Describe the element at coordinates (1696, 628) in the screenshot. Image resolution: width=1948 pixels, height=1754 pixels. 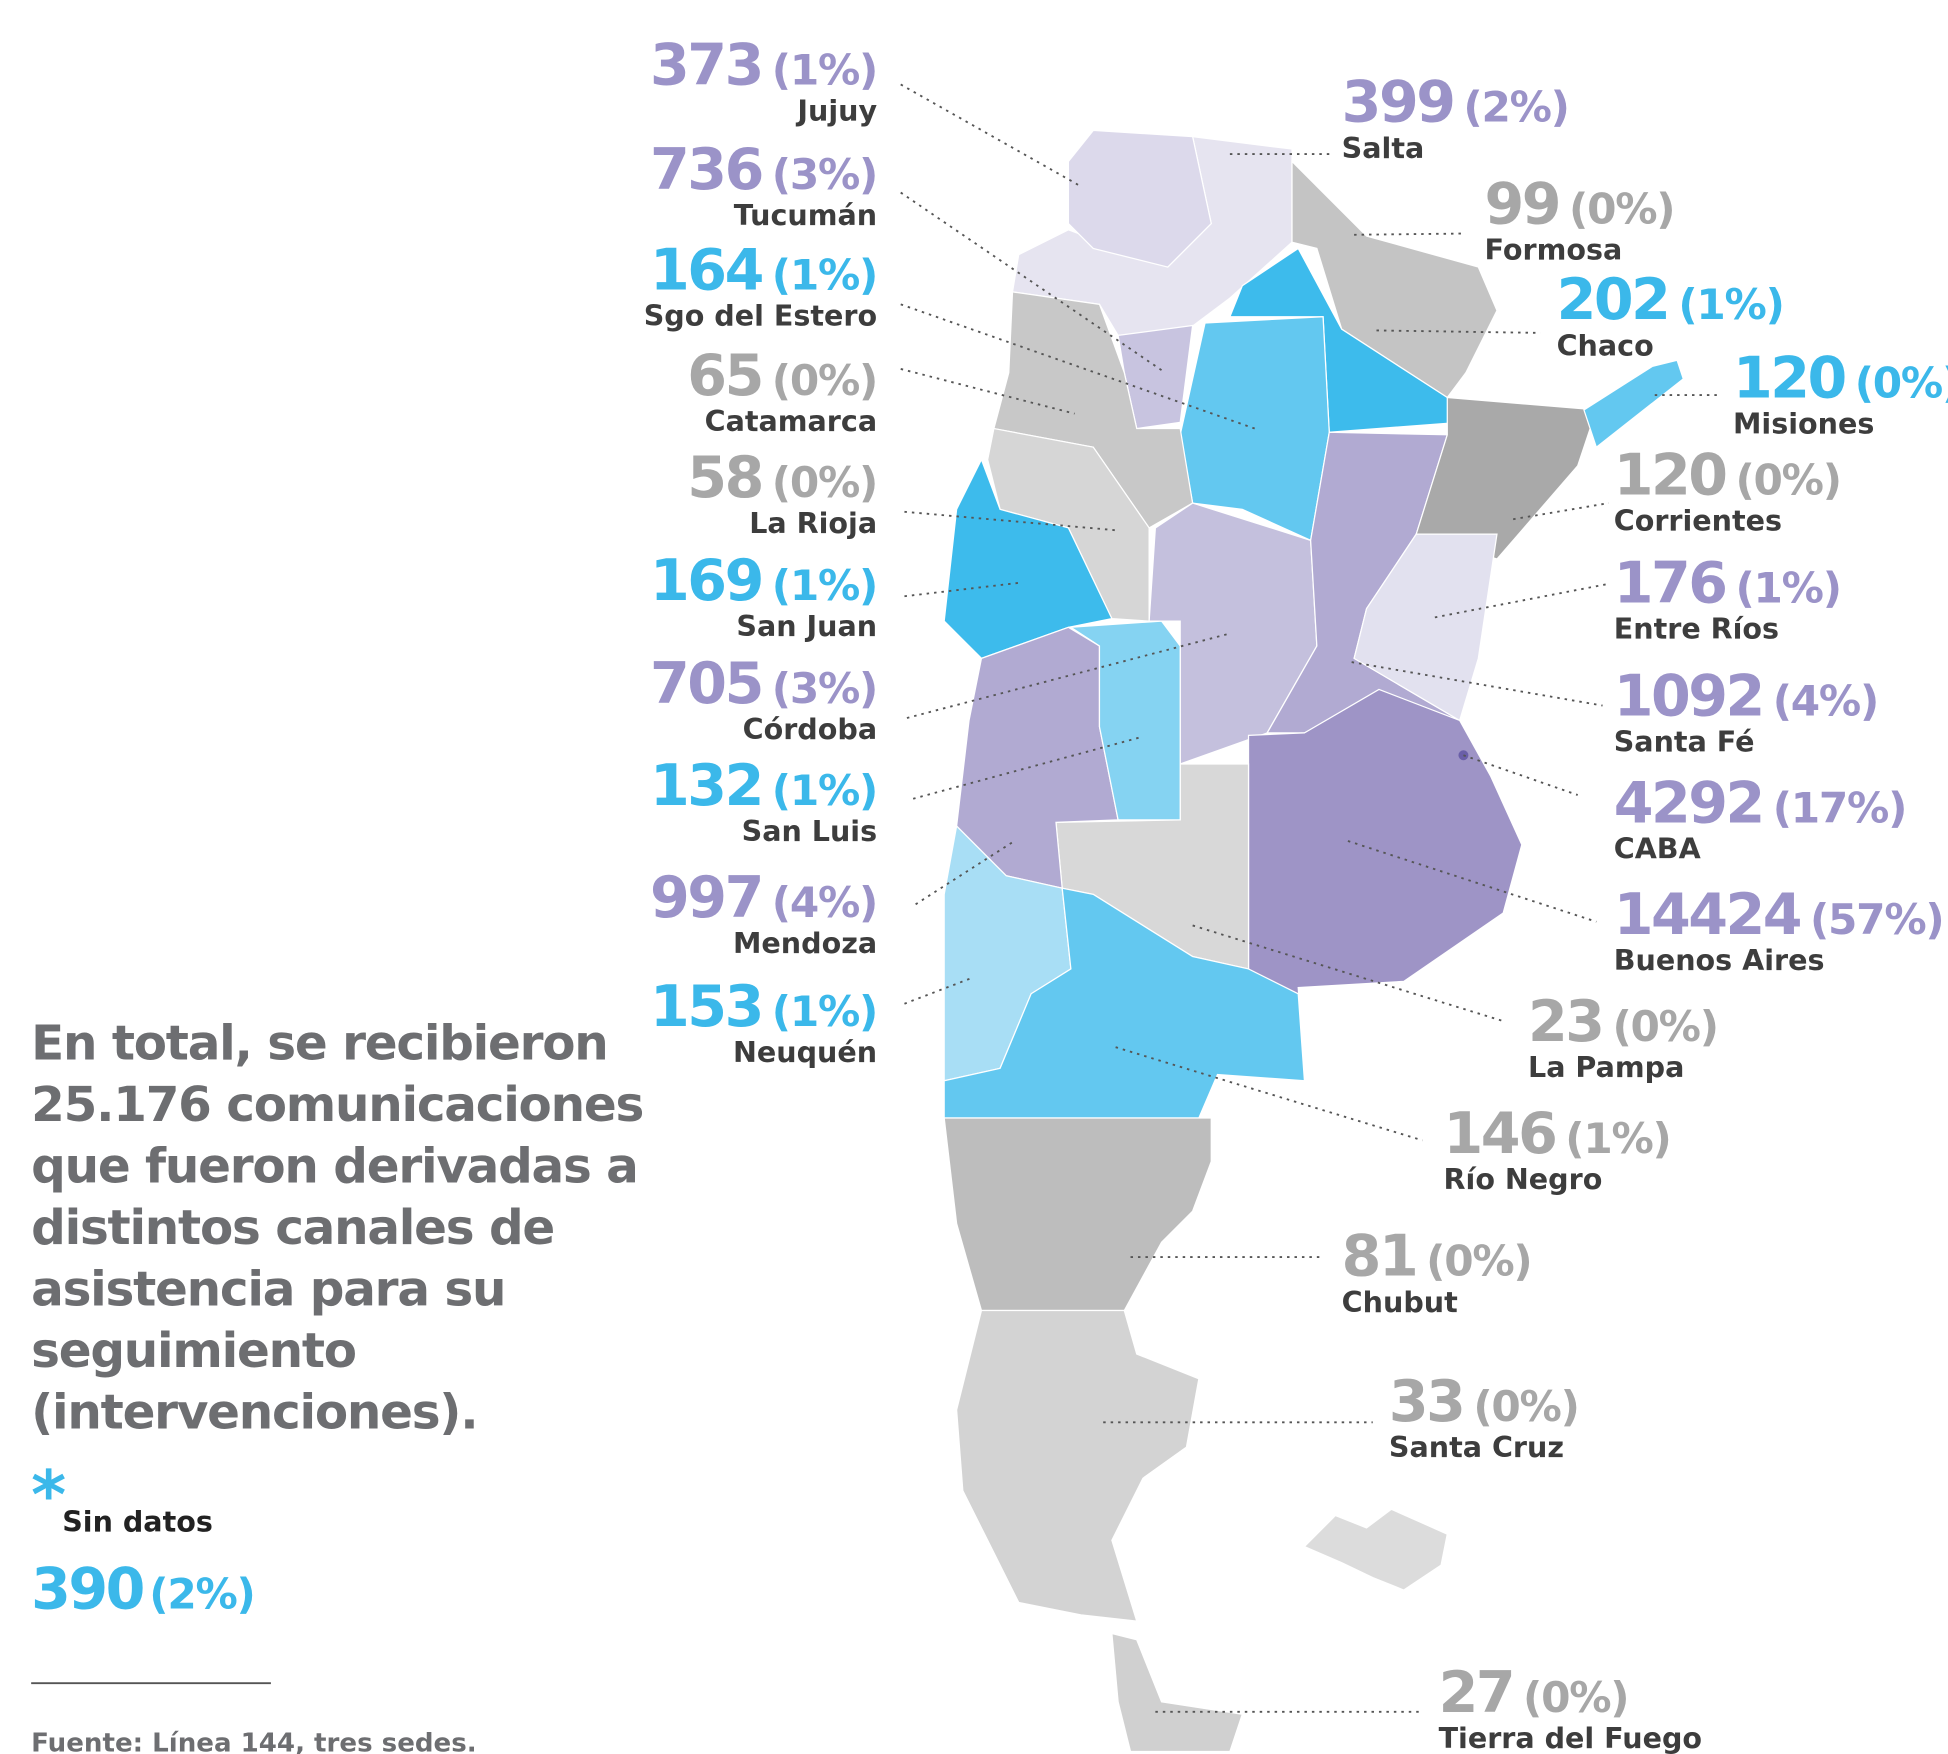
I see `region-name: Entre Ríos` at that location.